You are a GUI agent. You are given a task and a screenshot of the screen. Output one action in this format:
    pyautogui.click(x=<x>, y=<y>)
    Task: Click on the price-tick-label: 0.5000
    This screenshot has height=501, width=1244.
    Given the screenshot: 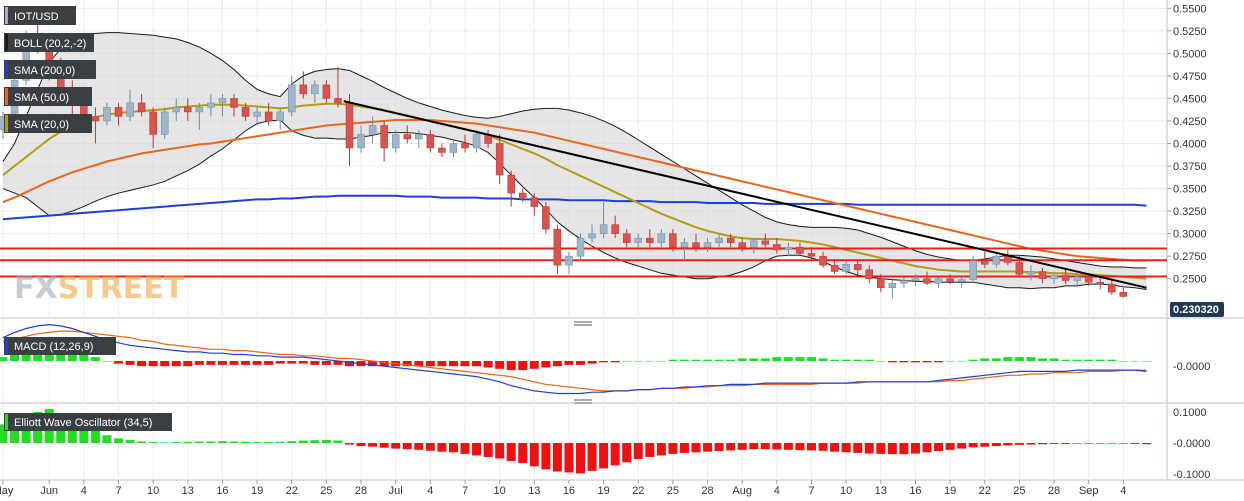 What is the action you would take?
    pyautogui.click(x=1190, y=54)
    